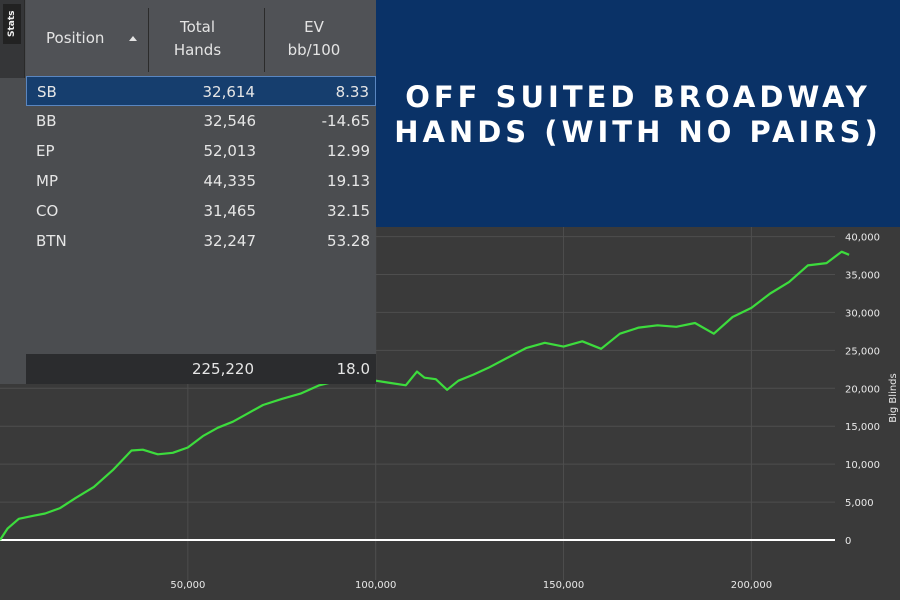 This screenshot has height=600, width=900. I want to click on y-tick-label: 25,000, so click(862, 351).